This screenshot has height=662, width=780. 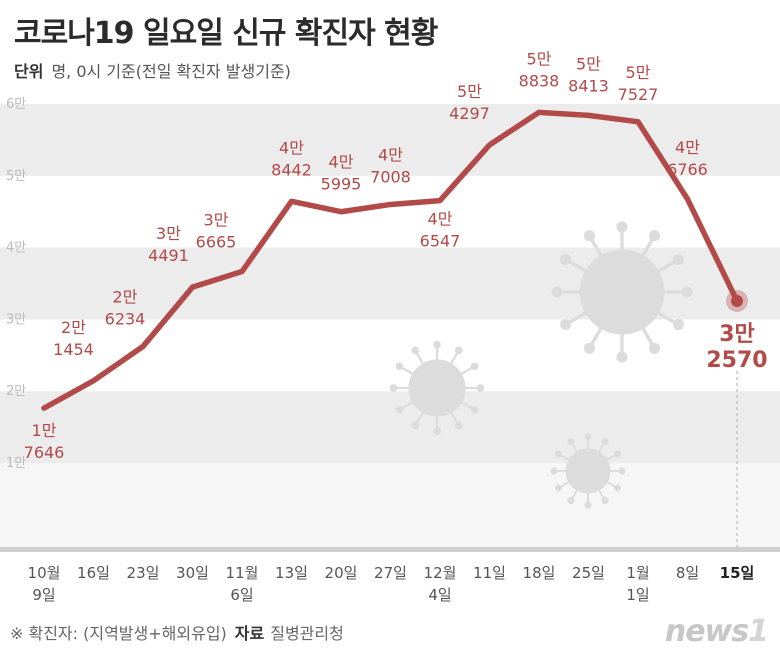 What do you see at coordinates (16, 463) in the screenshot?
I see `y-tick-label: 1만` at bounding box center [16, 463].